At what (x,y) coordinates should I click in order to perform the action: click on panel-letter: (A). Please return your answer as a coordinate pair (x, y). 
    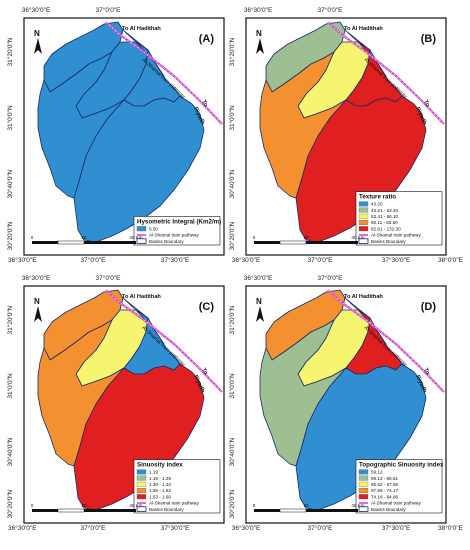
    Looking at the image, I should click on (207, 39).